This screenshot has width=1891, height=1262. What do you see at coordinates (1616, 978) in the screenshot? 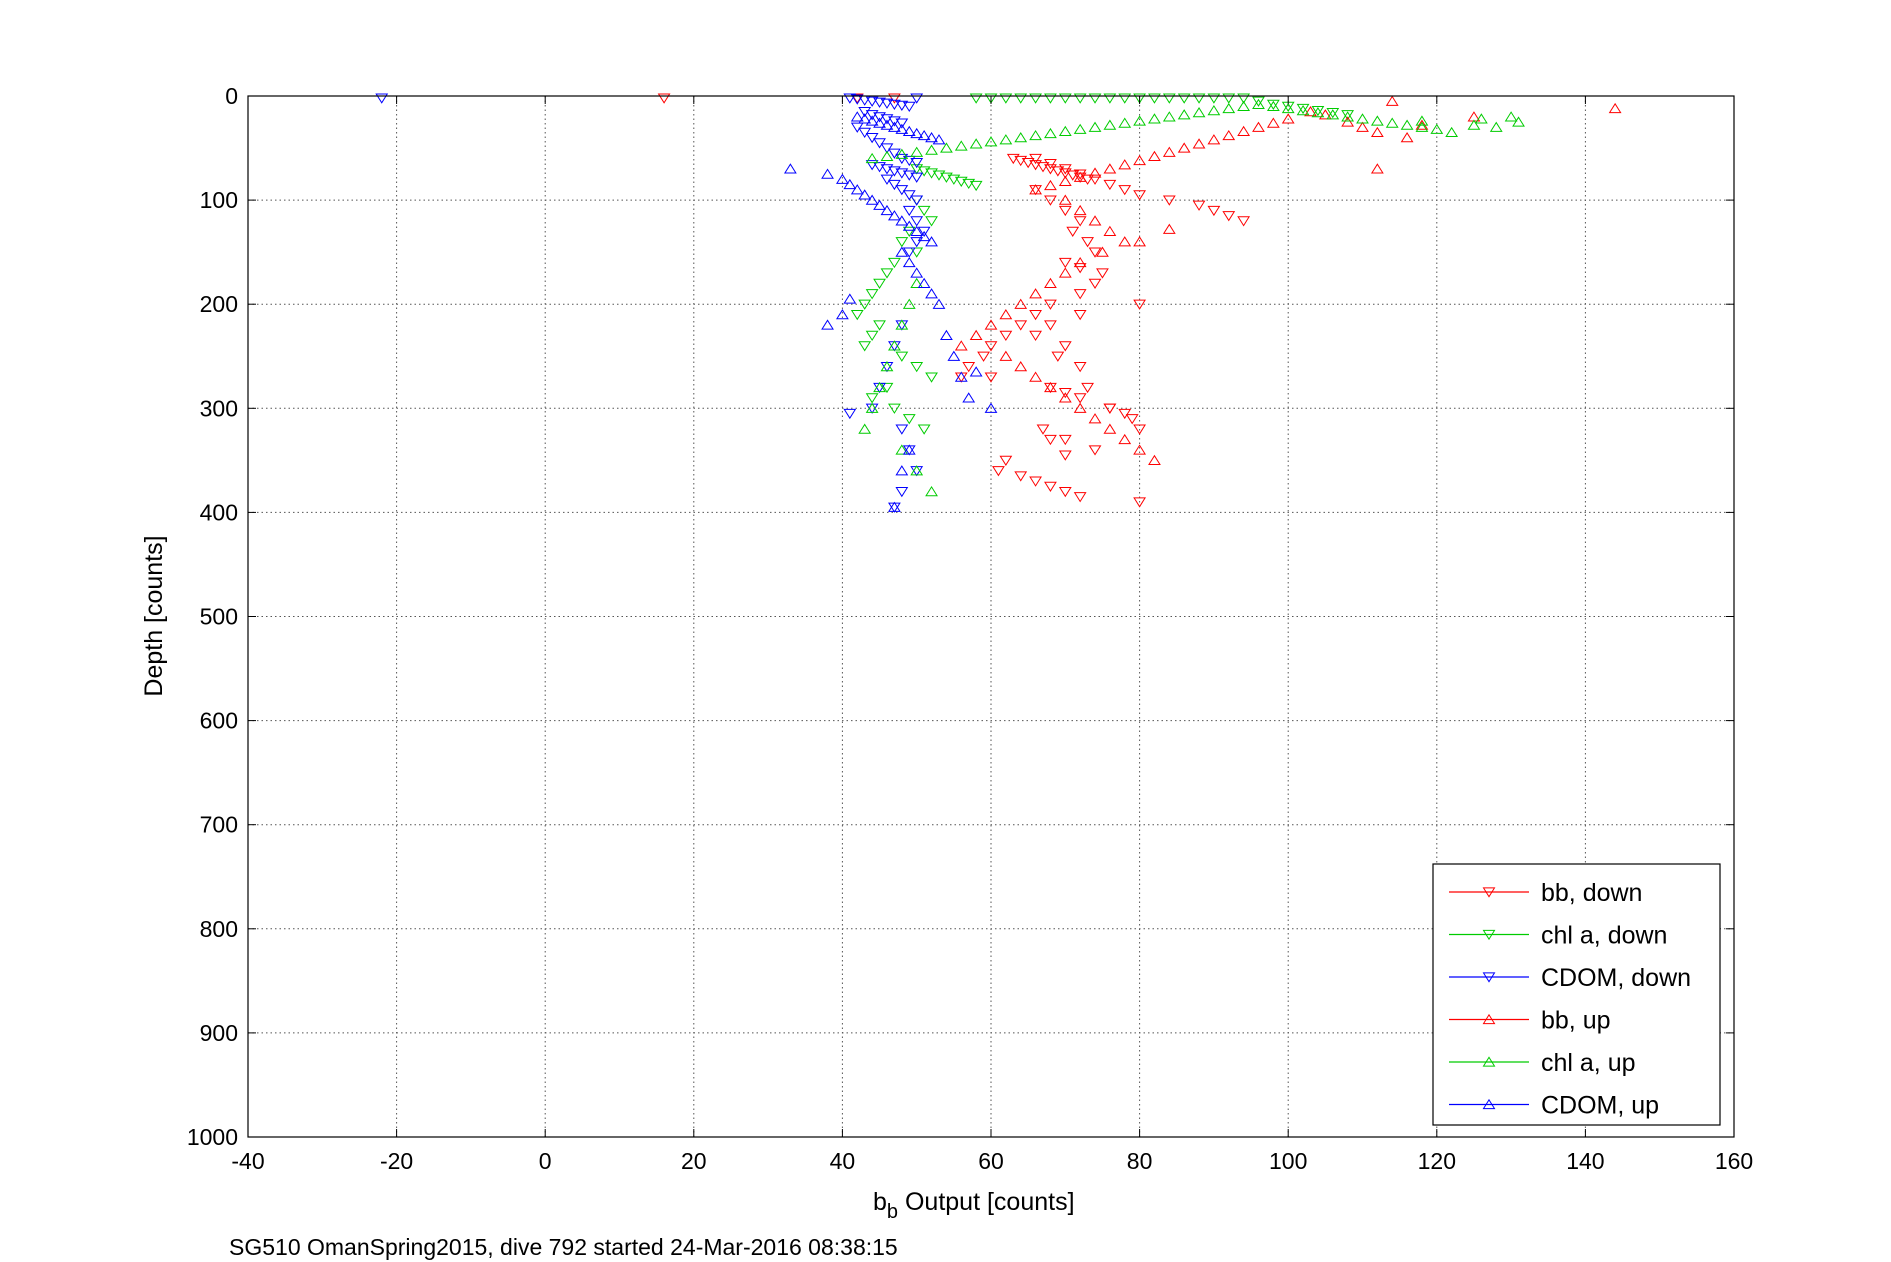
I see `legend-label: CDOM, down` at bounding box center [1616, 978].